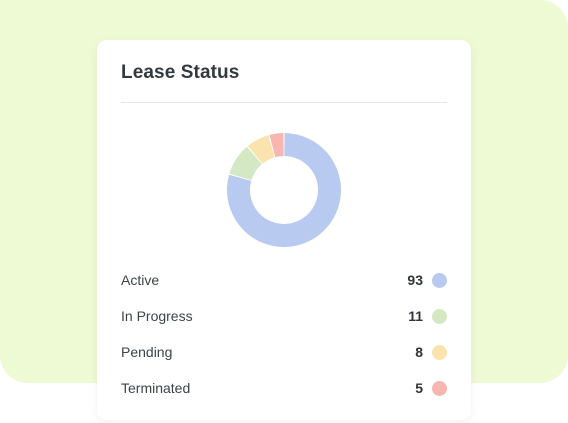 The width and height of the screenshot is (568, 423). I want to click on legend-row-active: Active 93, so click(284, 280).